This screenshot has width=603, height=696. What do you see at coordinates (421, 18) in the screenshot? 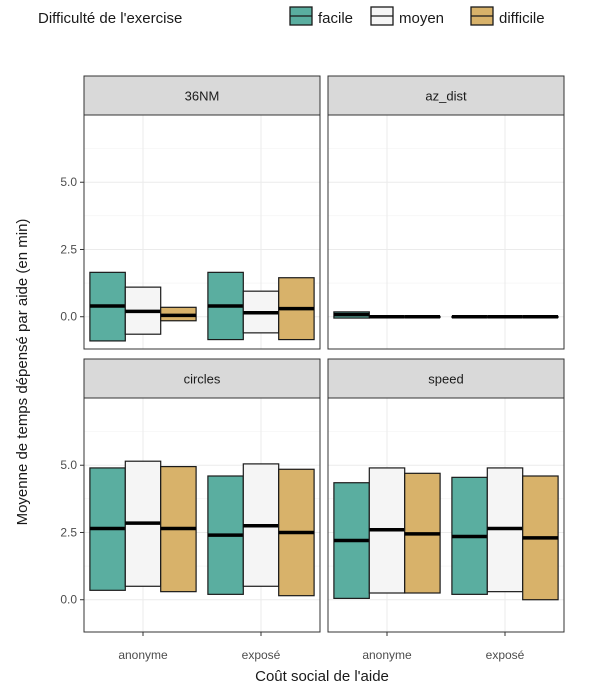
I see `legend-label-moyen: moyen` at bounding box center [421, 18].